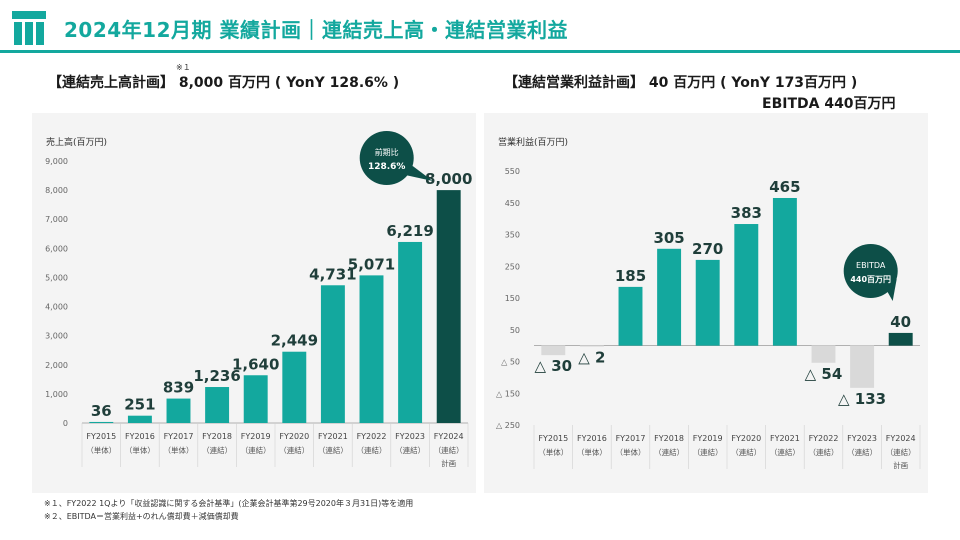 This screenshot has width=960, height=540. What do you see at coordinates (512, 266) in the screenshot?
I see `y-tick-label: 250` at bounding box center [512, 266].